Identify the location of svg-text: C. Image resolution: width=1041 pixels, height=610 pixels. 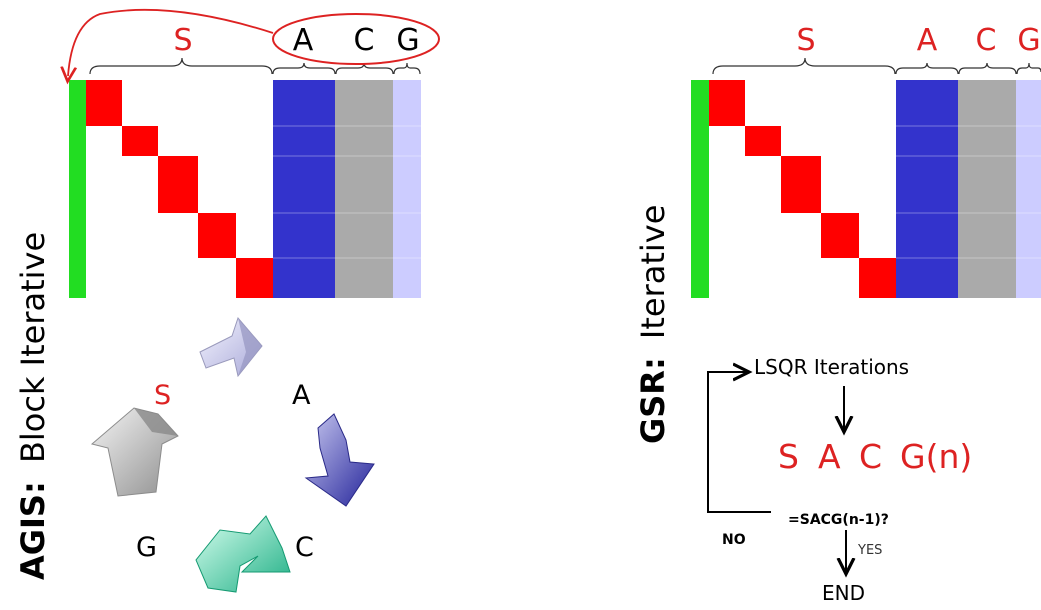
(870, 456).